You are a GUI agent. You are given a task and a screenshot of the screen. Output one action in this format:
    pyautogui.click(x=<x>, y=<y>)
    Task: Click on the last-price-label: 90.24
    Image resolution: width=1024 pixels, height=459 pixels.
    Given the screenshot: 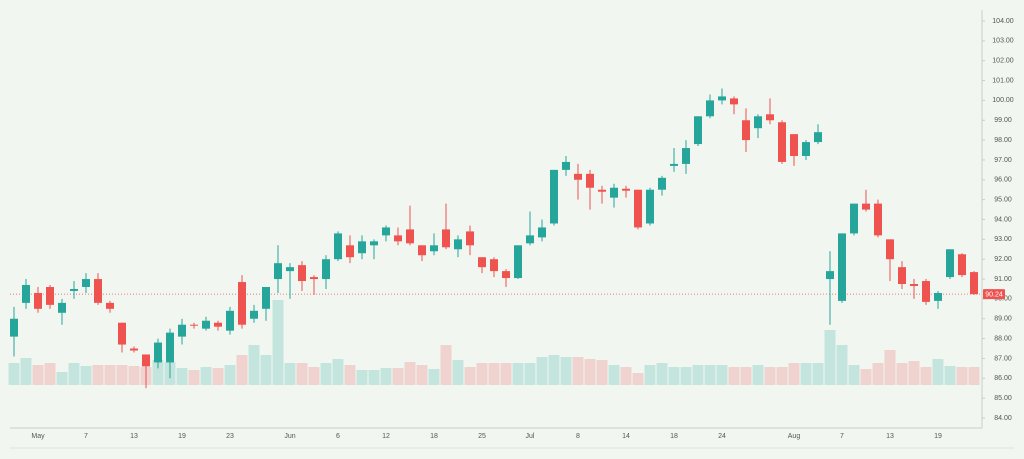 What is the action you would take?
    pyautogui.click(x=994, y=294)
    